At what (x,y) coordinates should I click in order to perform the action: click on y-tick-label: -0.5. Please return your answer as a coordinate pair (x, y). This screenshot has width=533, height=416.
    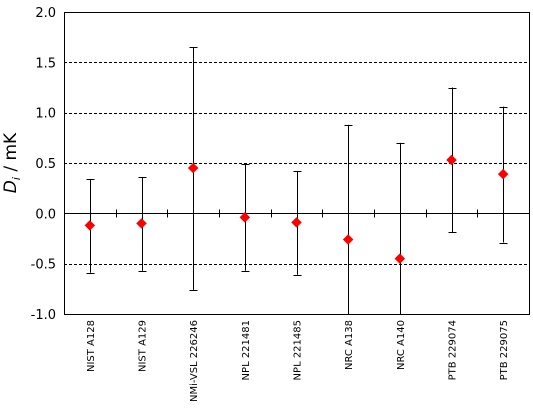
    Looking at the image, I should click on (43, 265).